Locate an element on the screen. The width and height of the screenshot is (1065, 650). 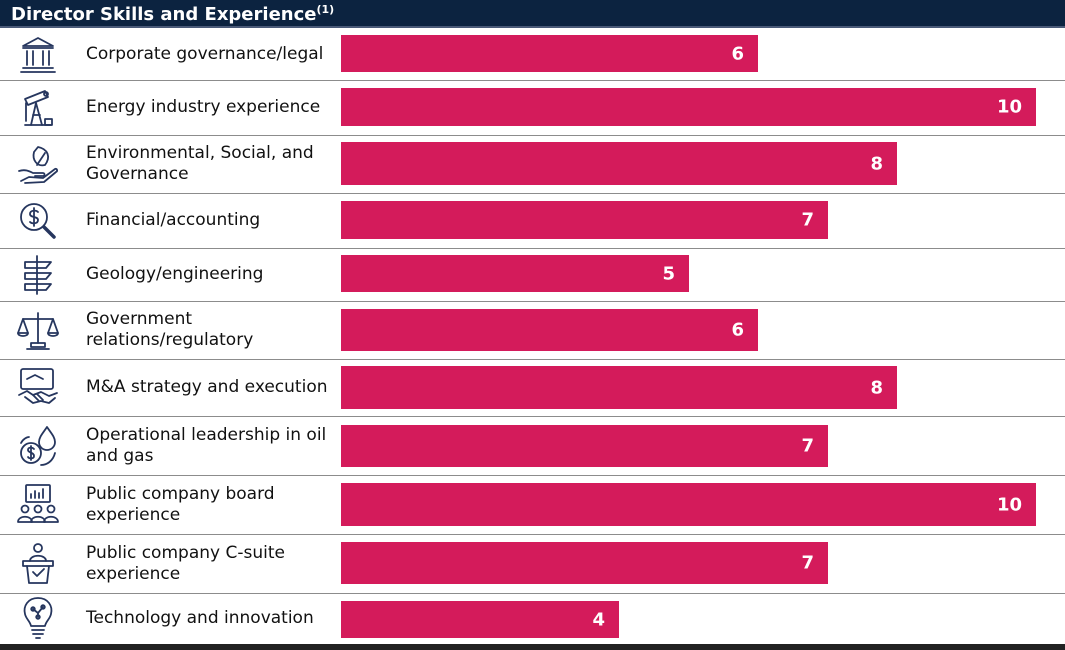
category-label: Geology/engineering is located at coordinates (175, 274).